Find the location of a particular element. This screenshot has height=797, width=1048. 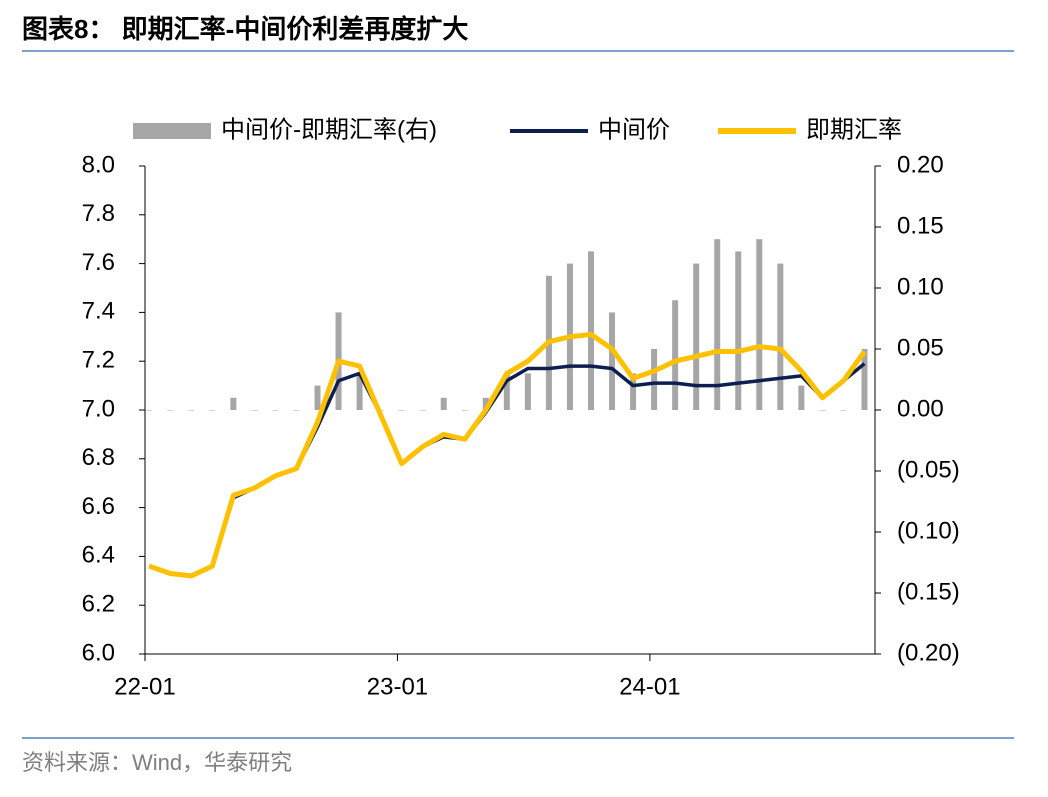

y2-tick-label: (0.05) is located at coordinates (928, 469).